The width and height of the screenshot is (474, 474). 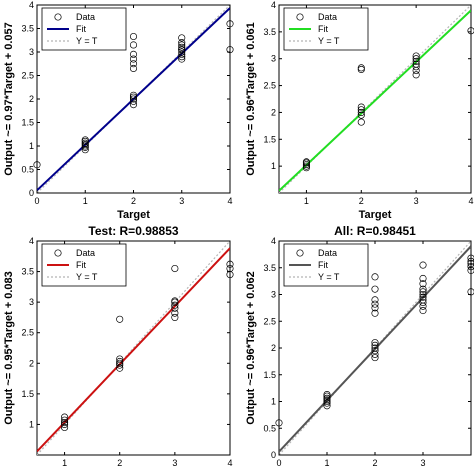 What do you see at coordinates (31, 302) in the screenshot?
I see `y-tick-label: 3` at bounding box center [31, 302].